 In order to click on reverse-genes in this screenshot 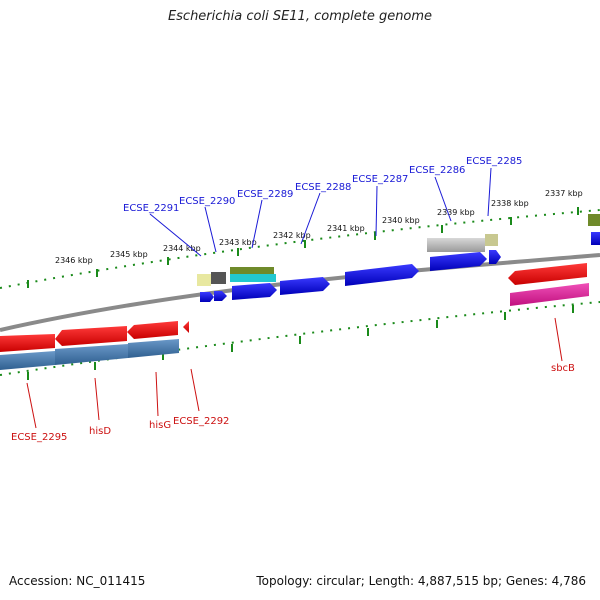, I will do `click(293, 307)`.